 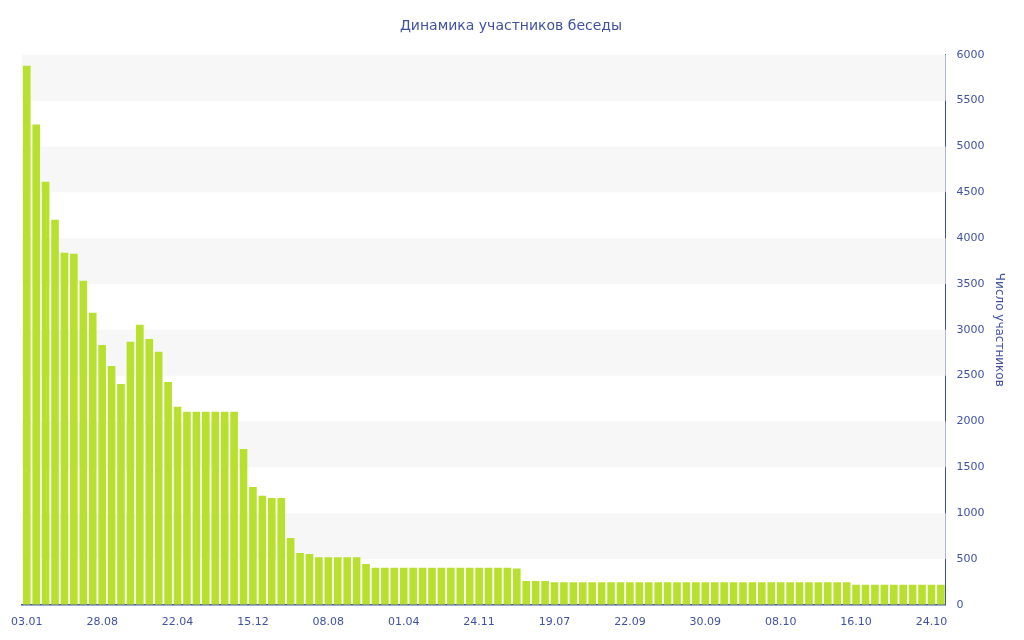 I want to click on y-tick-label: 2000, so click(x=970, y=421).